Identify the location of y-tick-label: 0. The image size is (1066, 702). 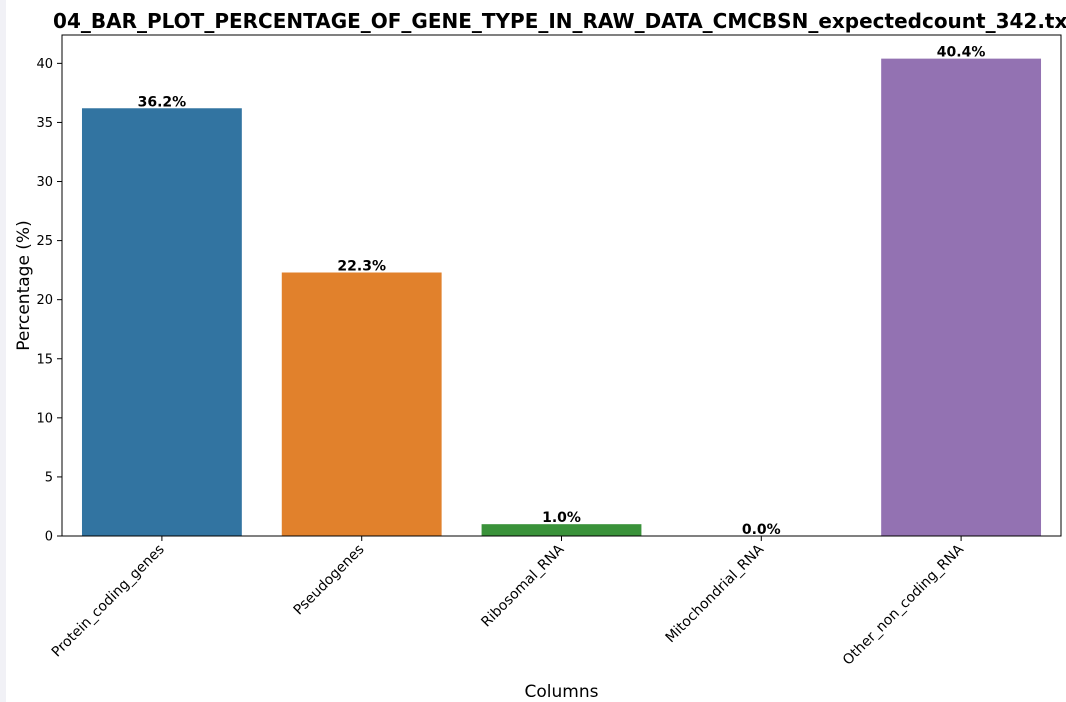
(49, 537).